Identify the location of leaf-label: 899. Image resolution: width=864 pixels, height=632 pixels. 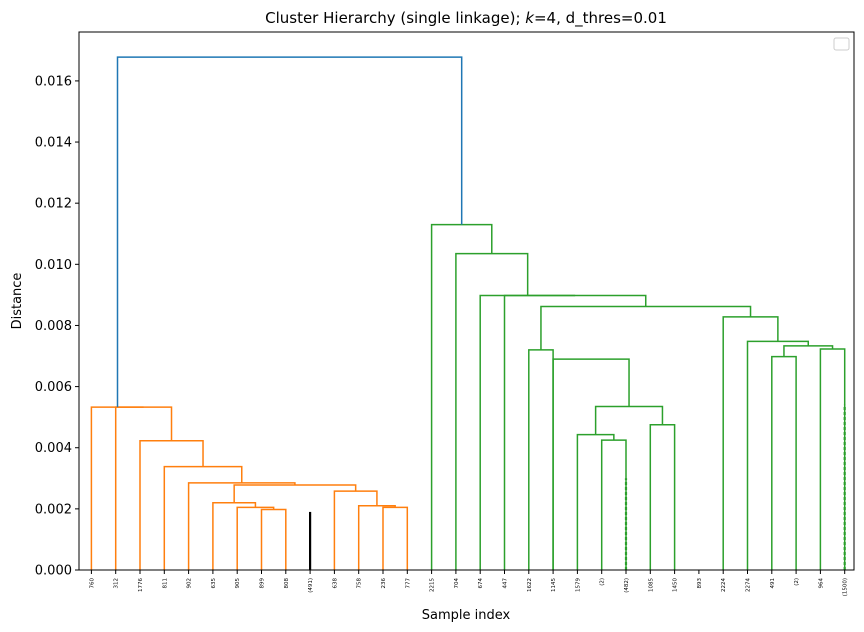
(263, 583).